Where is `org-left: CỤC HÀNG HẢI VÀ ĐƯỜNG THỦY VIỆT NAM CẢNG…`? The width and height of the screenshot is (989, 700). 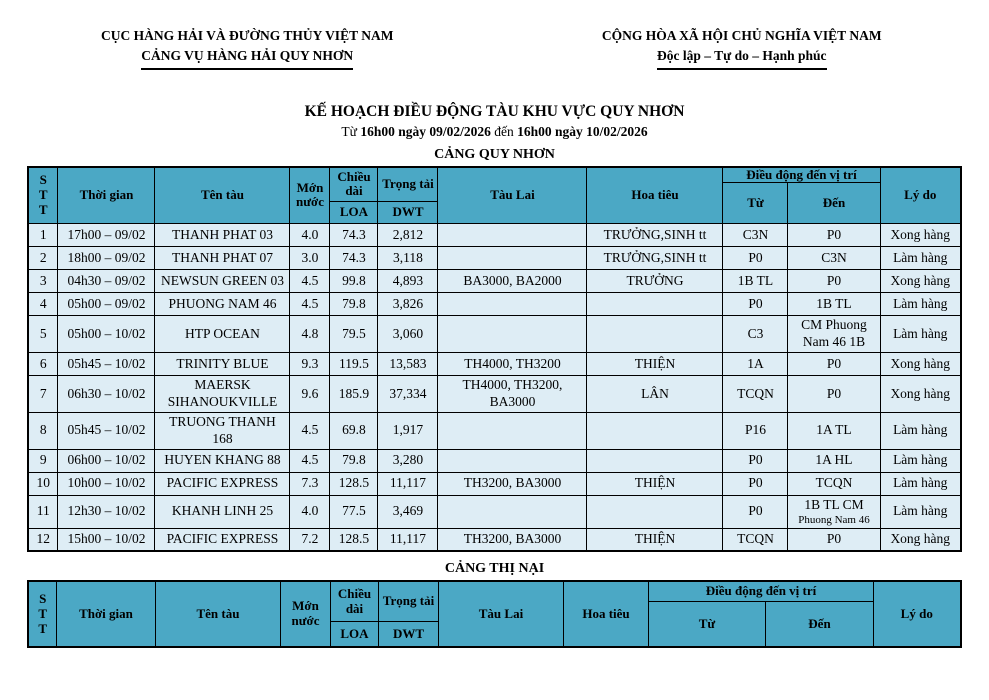 org-left: CỤC HÀNG HẢI VÀ ĐƯỜNG THỦY VIỆT NAM CẢNG… is located at coordinates (247, 48).